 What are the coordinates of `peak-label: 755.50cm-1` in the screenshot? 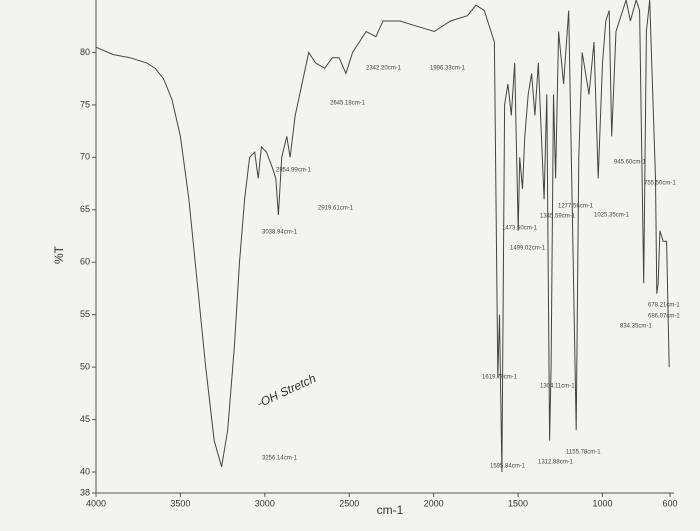 It's located at (660, 184).